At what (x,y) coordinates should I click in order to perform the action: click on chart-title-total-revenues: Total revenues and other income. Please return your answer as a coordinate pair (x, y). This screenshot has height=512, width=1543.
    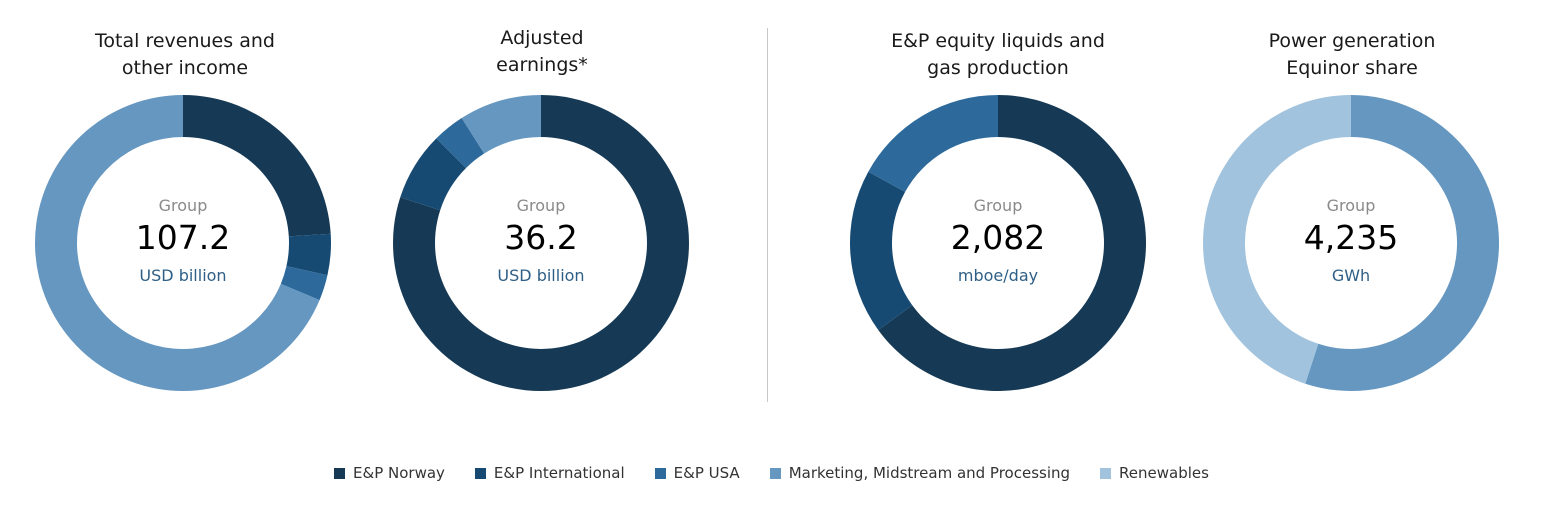
    Looking at the image, I should click on (185, 54).